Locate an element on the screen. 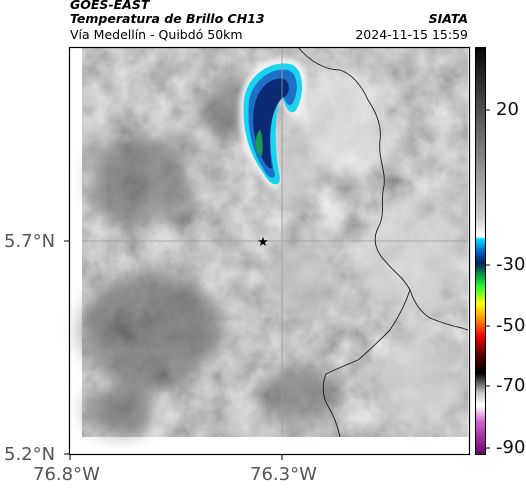 The height and width of the screenshot is (491, 526). lat-tick-label: 5.7°N is located at coordinates (30, 241).